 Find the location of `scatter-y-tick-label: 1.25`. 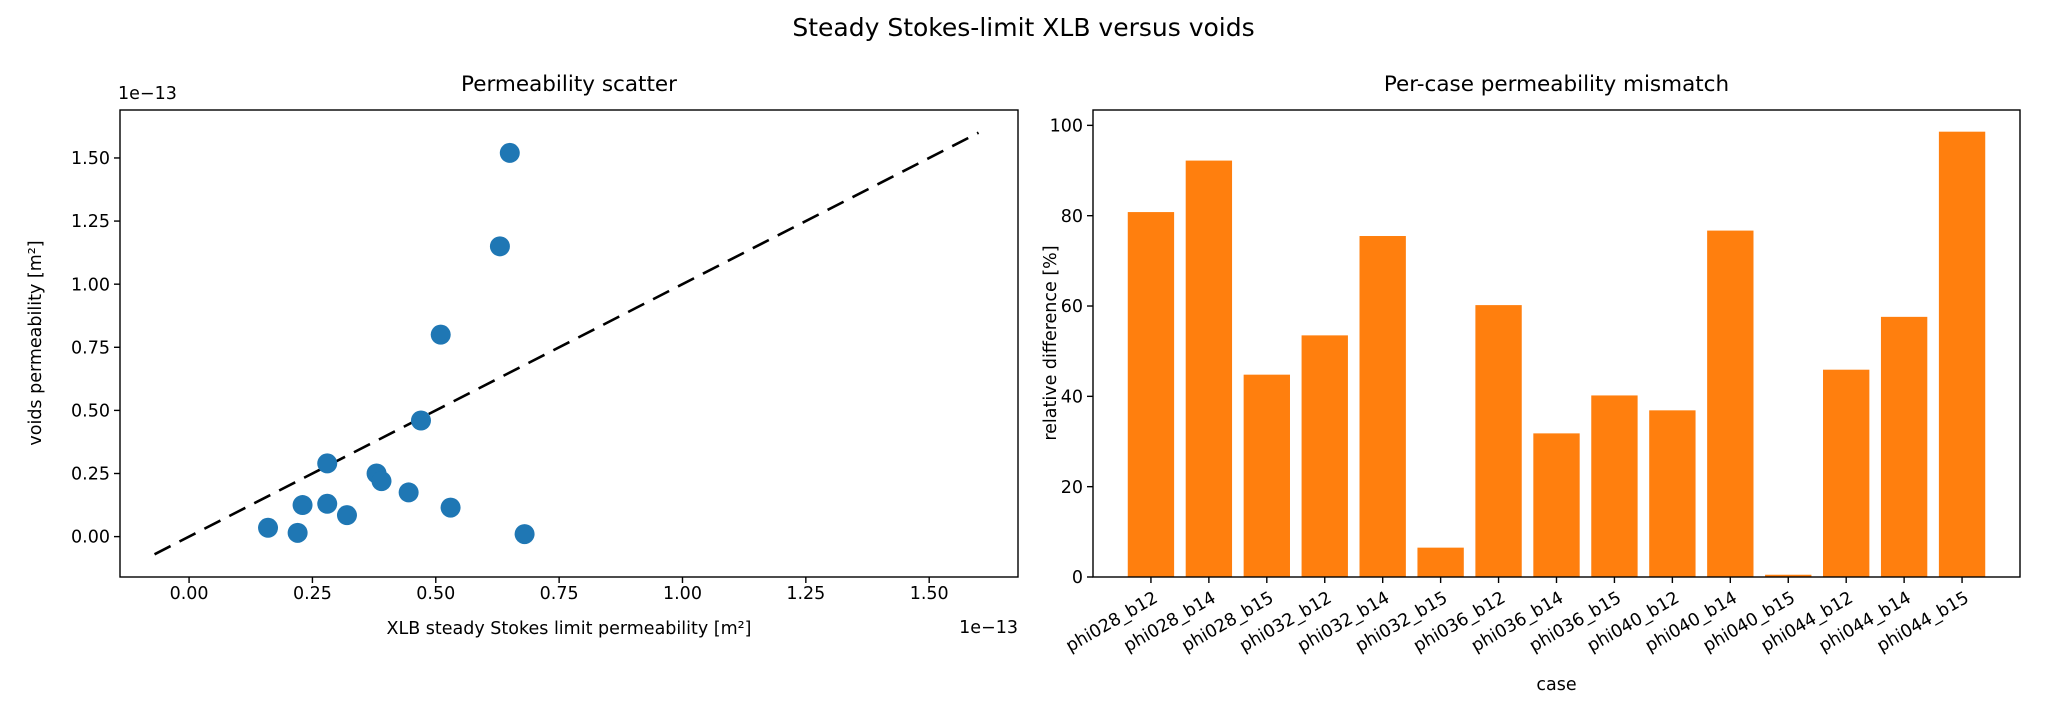

scatter-y-tick-label: 1.25 is located at coordinates (90, 222).